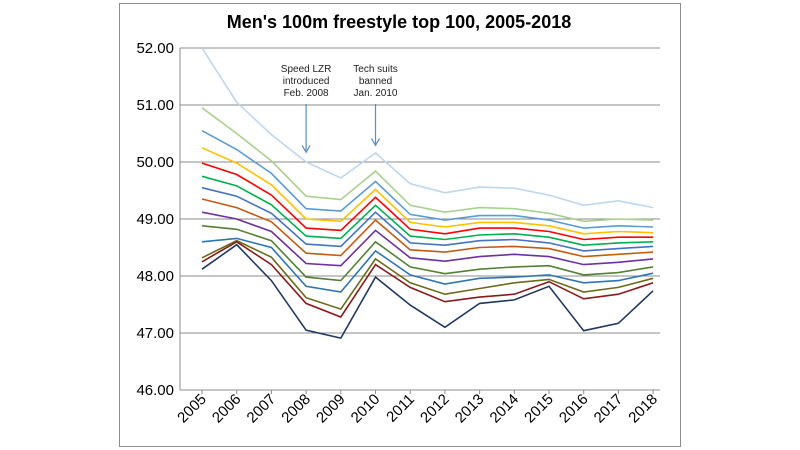 The image size is (800, 450). Describe the element at coordinates (155, 333) in the screenshot. I see `y-tick-label: 47.00` at that location.